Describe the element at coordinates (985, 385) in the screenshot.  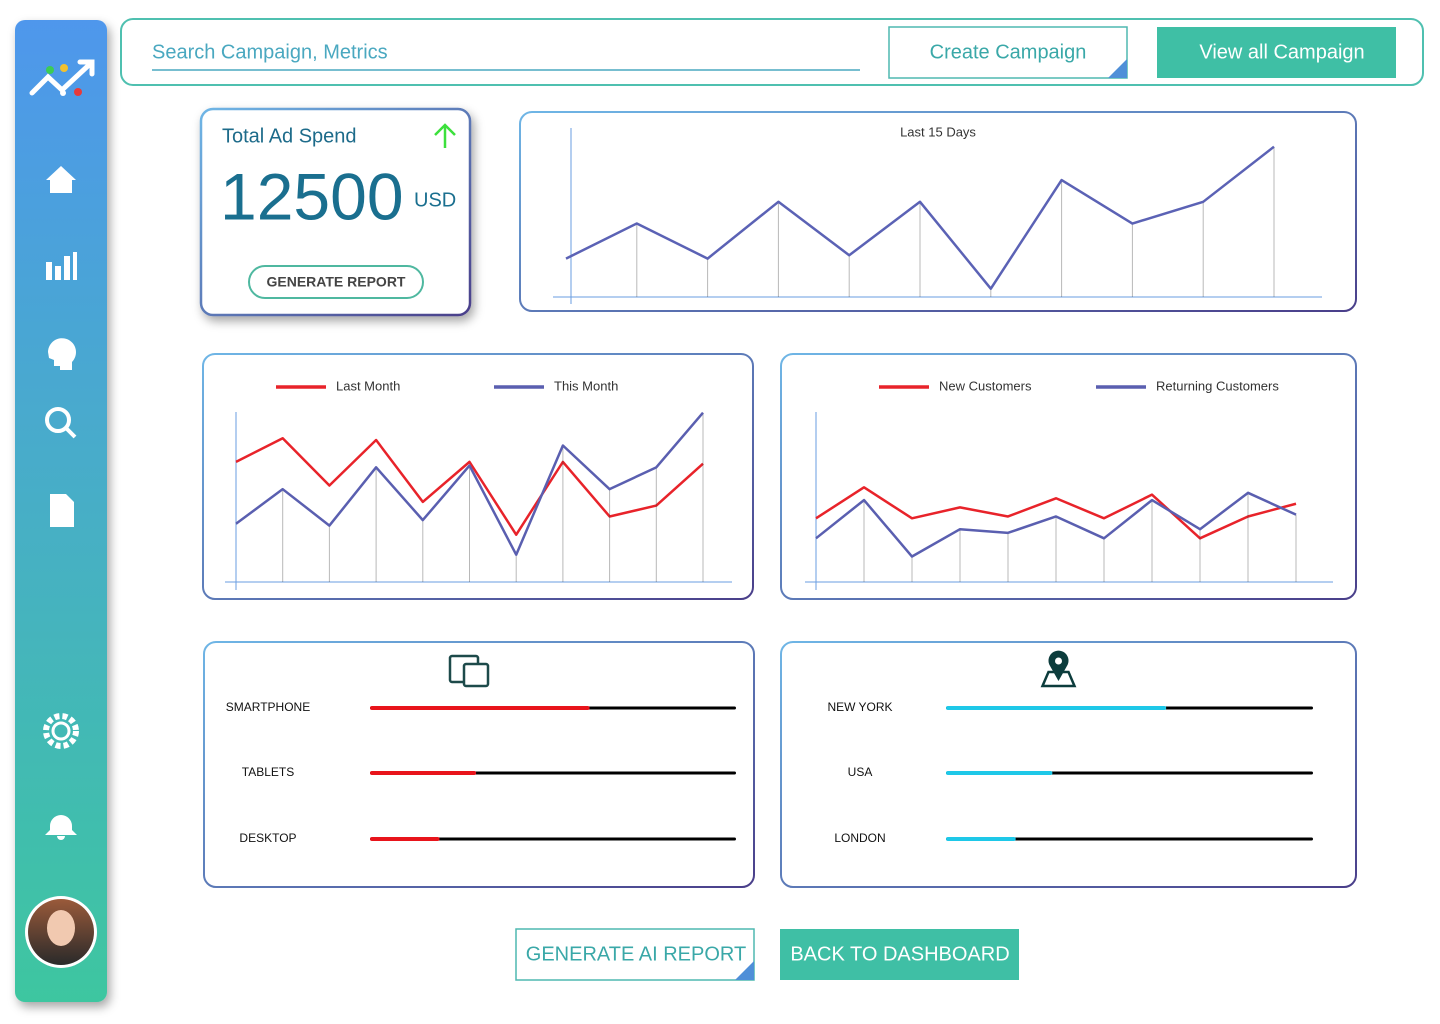
I see `legend-label: New Customers` at that location.